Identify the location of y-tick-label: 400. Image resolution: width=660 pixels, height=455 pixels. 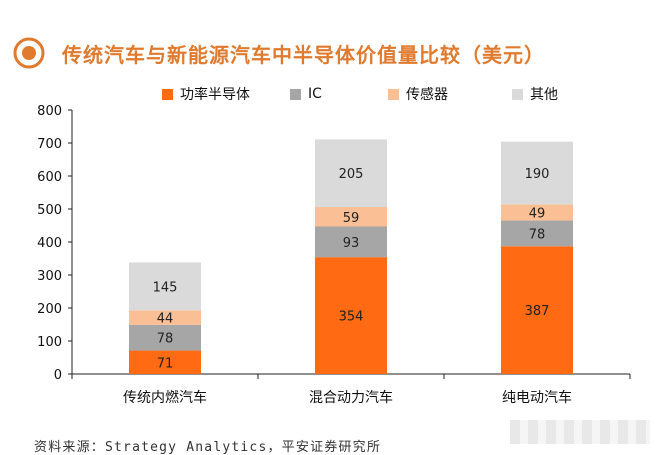
(49, 243).